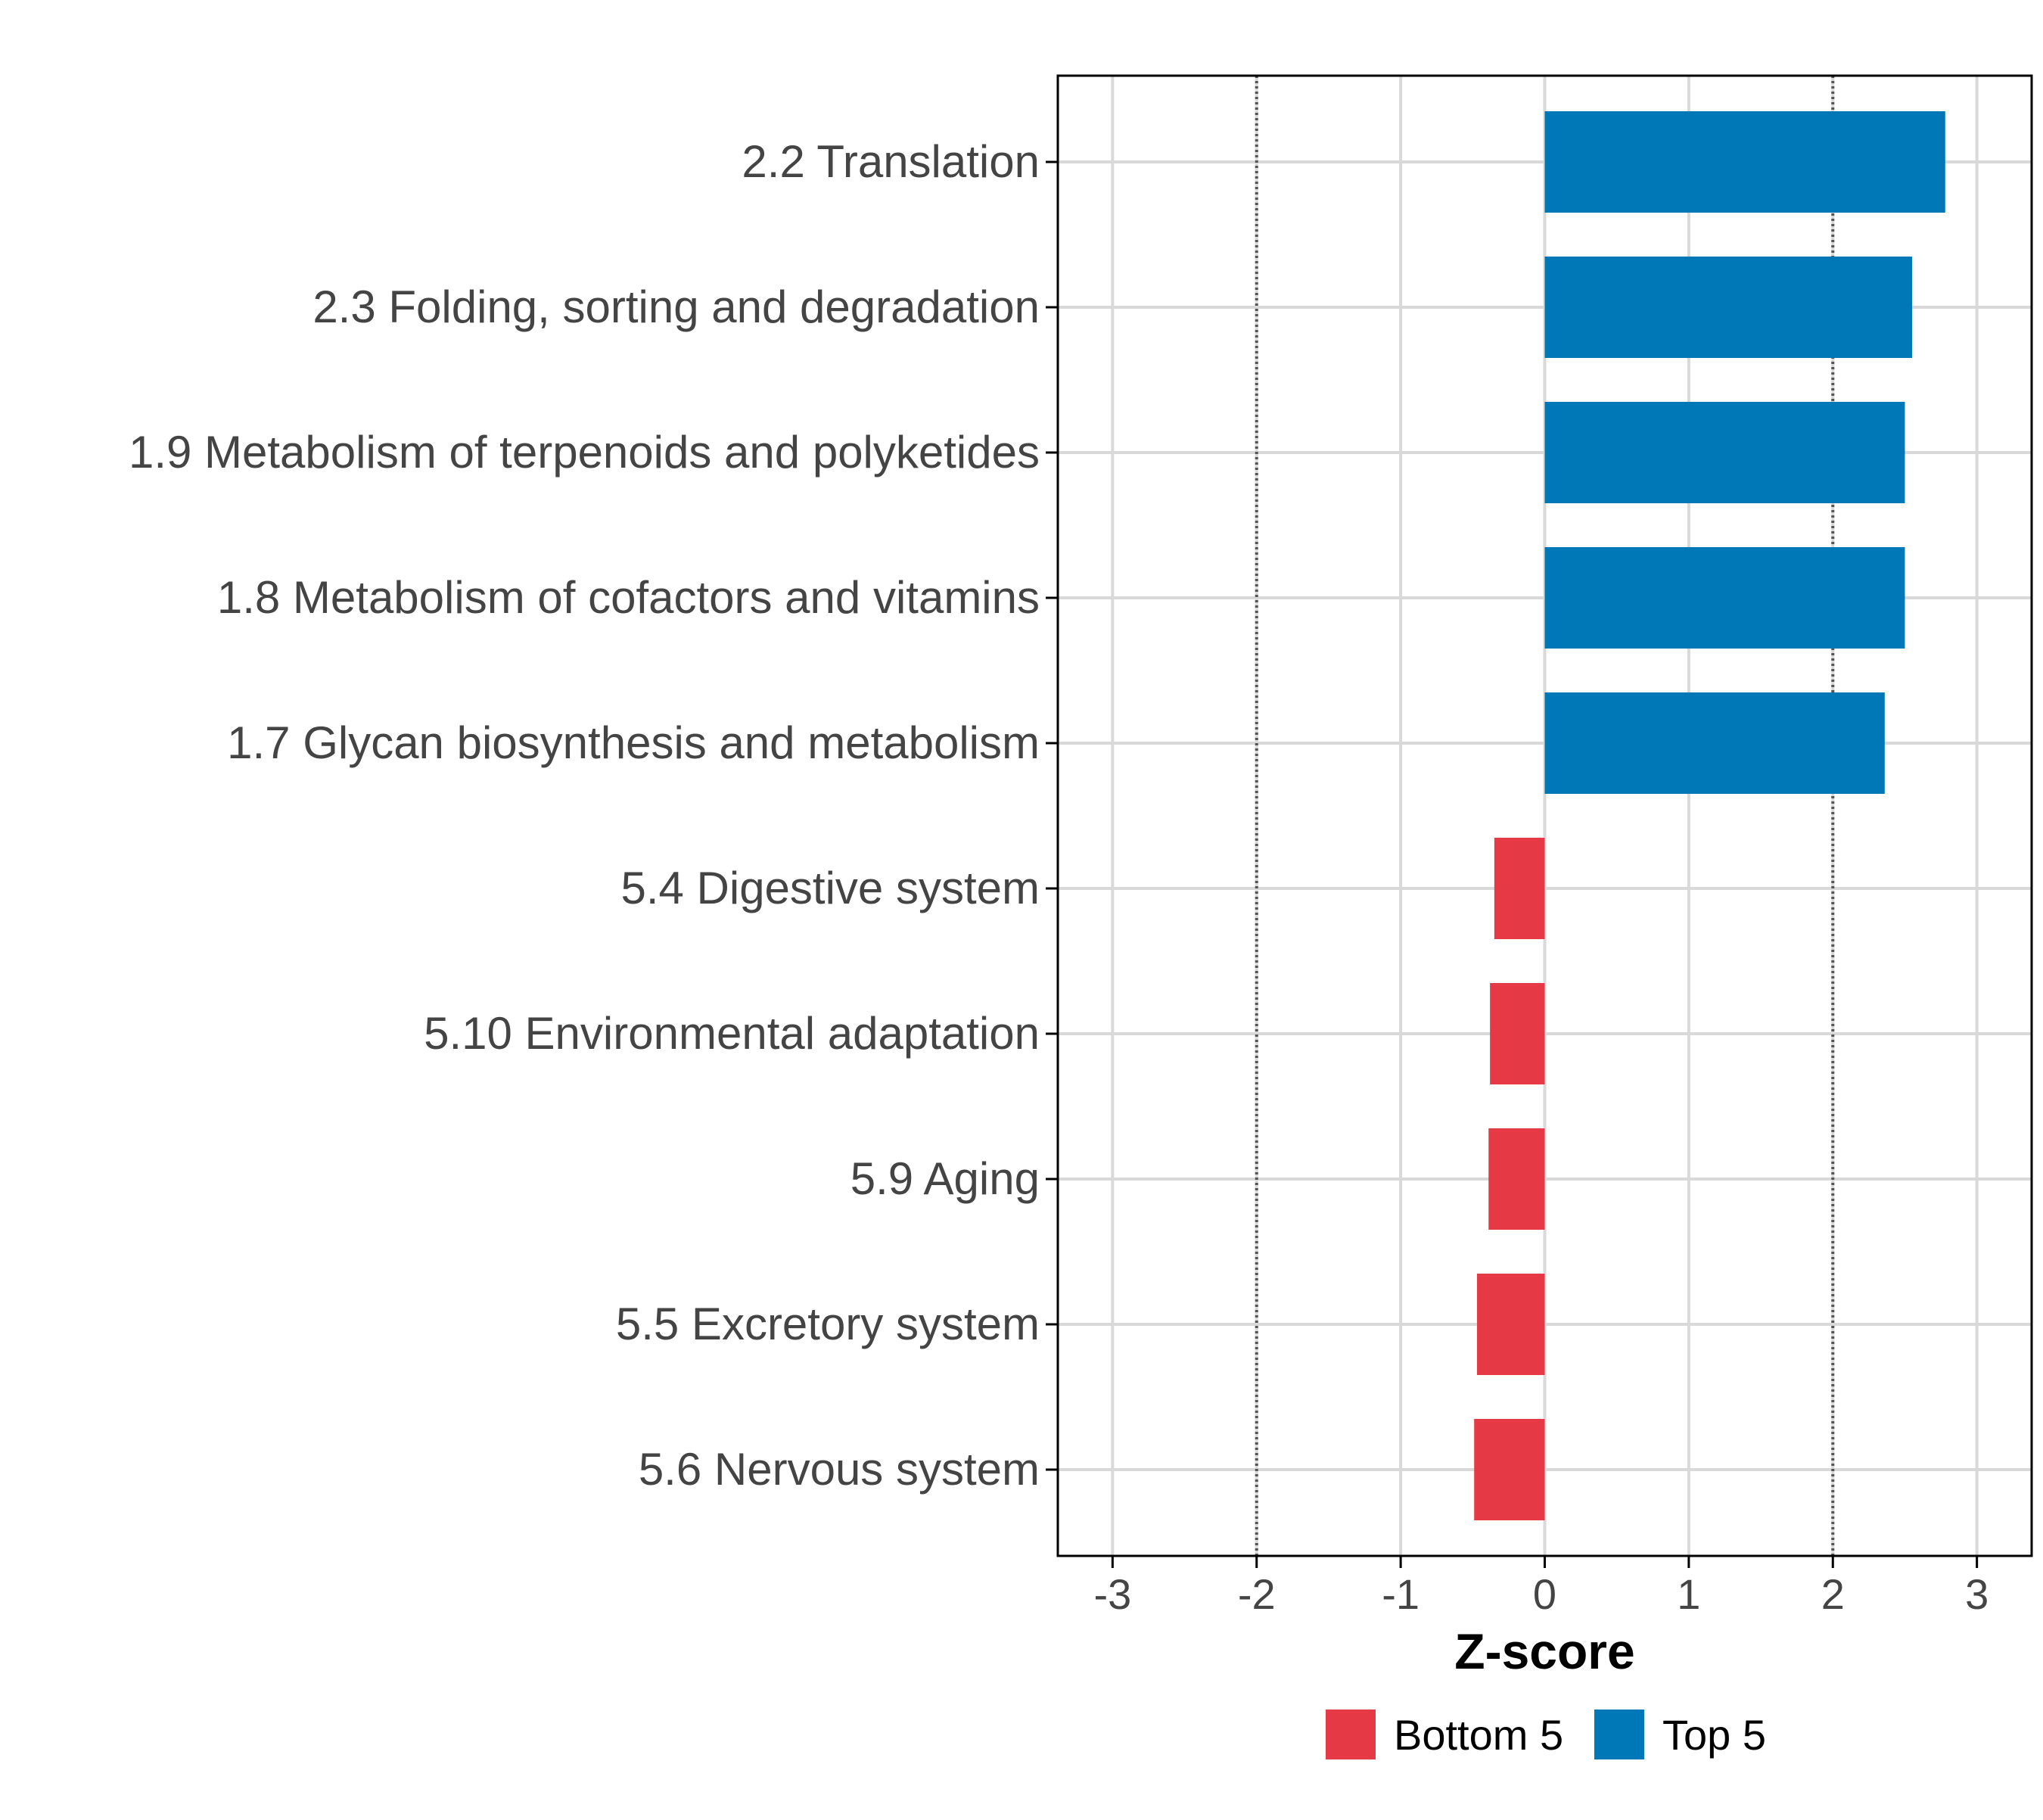 Image resolution: width=2043 pixels, height=1820 pixels. I want to click on x-tick-label: 2, so click(1833, 1594).